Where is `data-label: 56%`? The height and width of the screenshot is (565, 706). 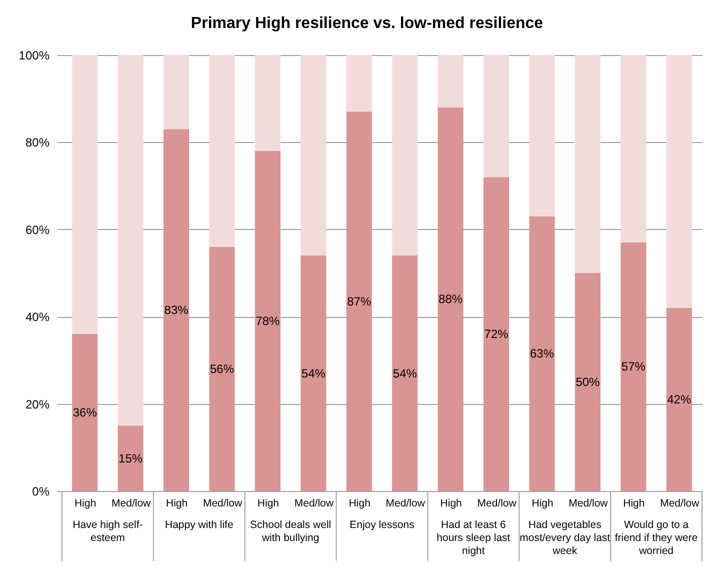
data-label: 56% is located at coordinates (222, 369).